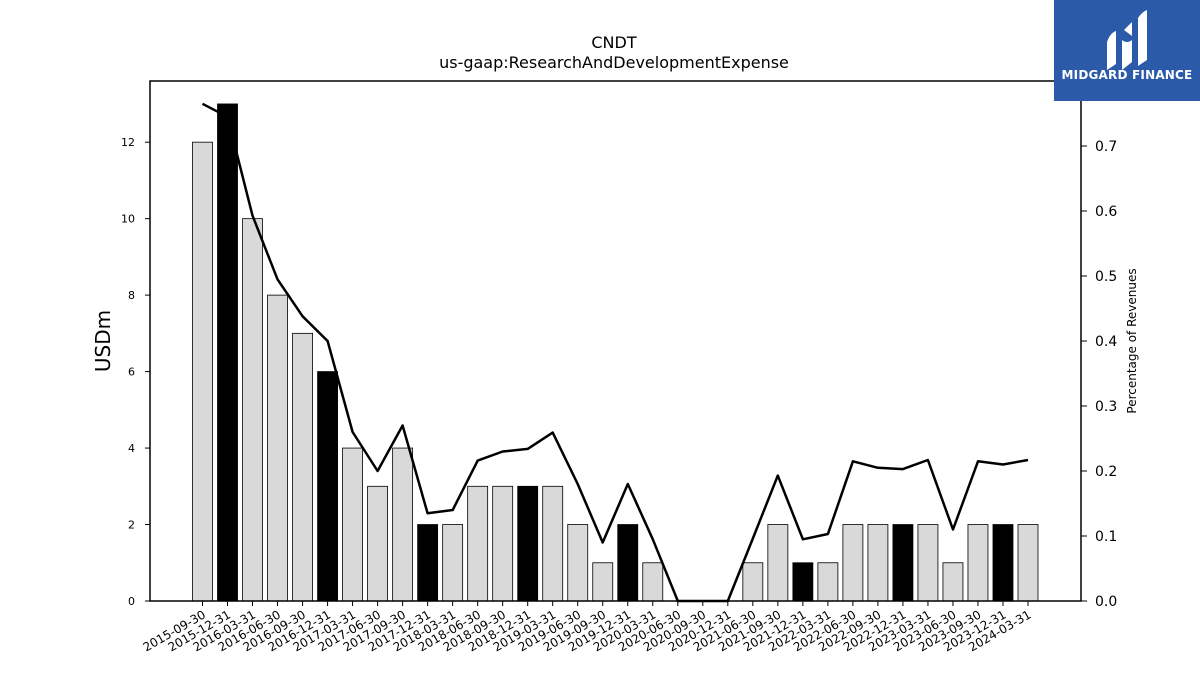 Image resolution: width=1200 pixels, height=675 pixels. I want to click on y2-axis-label: Percentage of Revenues, so click(1132, 340).